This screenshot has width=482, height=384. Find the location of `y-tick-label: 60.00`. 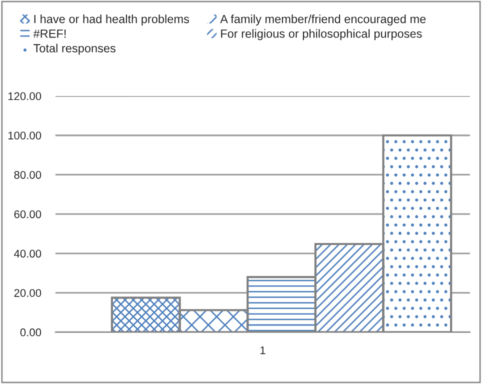

y-tick-label: 60.00 is located at coordinates (28, 214).